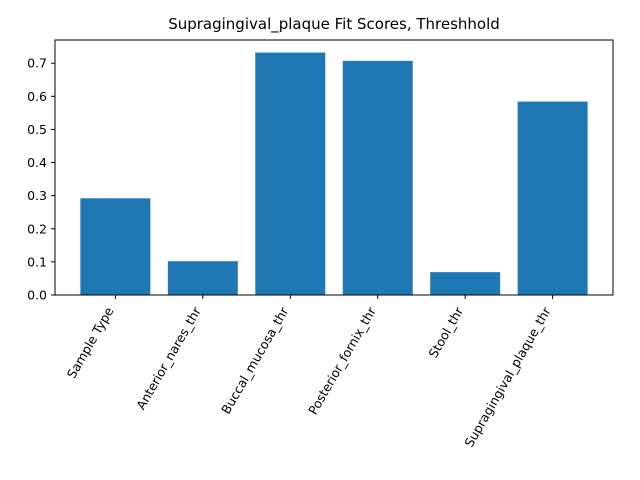 The width and height of the screenshot is (640, 480). Describe the element at coordinates (37, 162) in the screenshot. I see `y-tick-label: 0.4` at that location.